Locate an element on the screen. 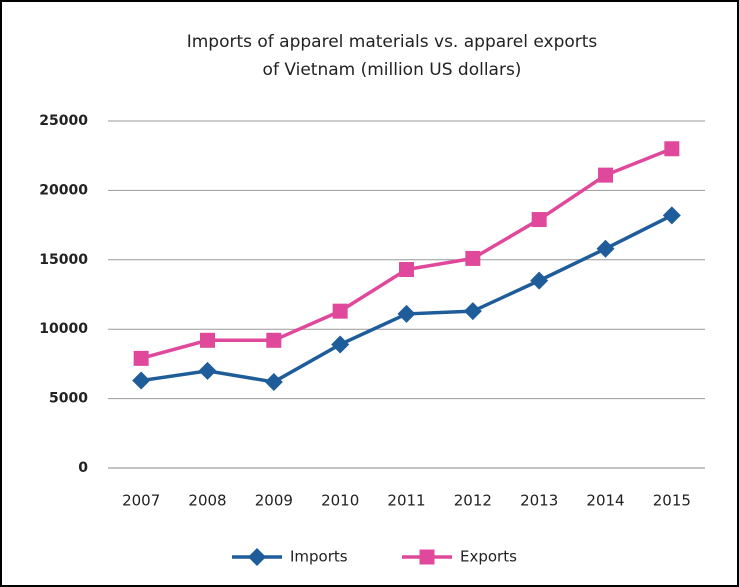  y-tick-label: 5000 is located at coordinates (68, 399).